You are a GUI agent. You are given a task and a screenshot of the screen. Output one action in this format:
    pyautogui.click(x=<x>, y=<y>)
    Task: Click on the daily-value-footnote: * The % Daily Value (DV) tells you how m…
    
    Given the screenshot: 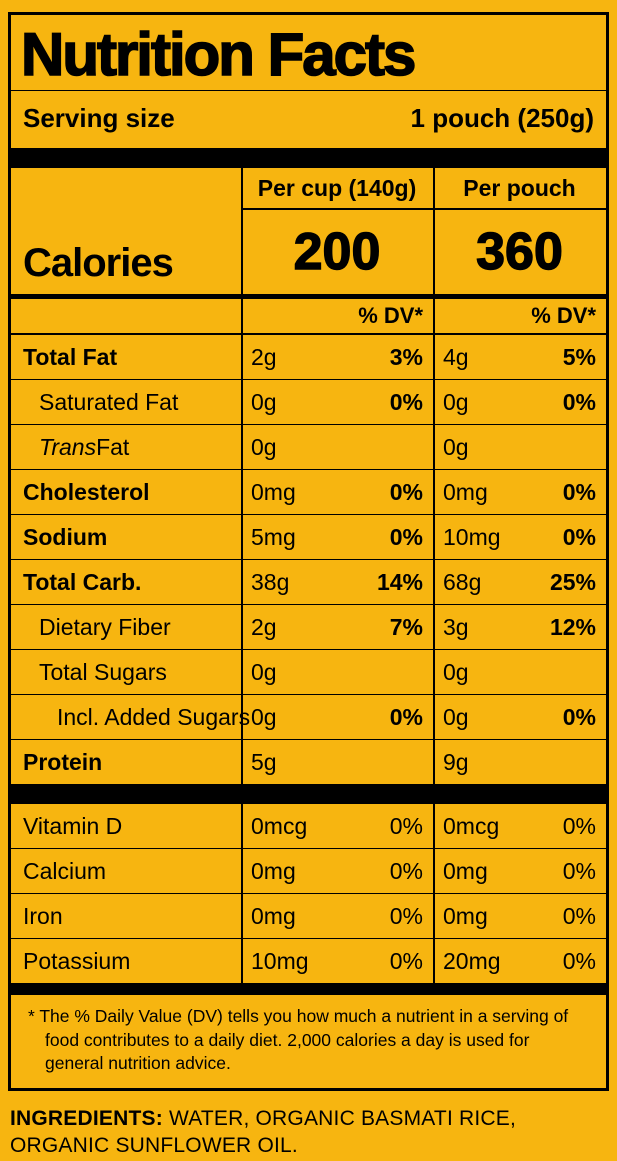 What is the action you would take?
    pyautogui.click(x=298, y=1040)
    